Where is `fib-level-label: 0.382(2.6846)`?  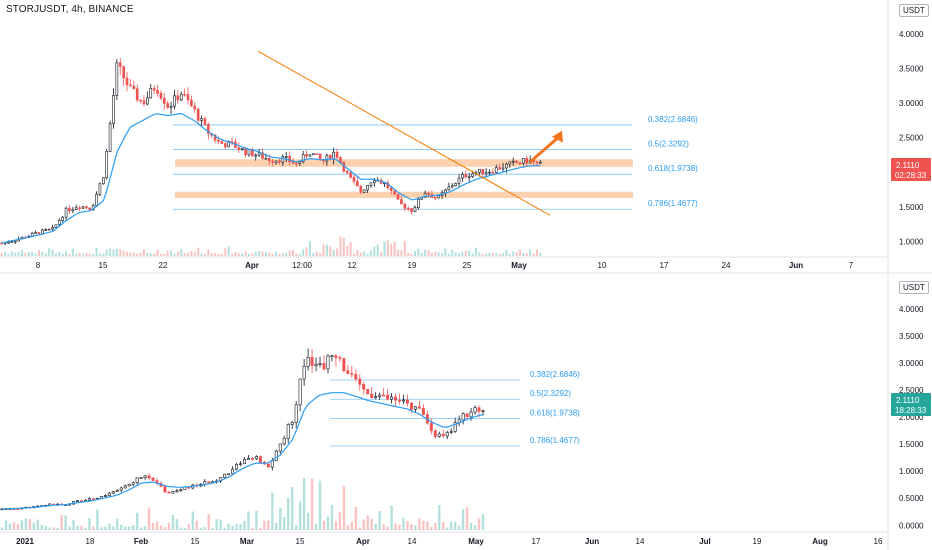
fib-level-label: 0.382(2.6846) is located at coordinates (673, 119).